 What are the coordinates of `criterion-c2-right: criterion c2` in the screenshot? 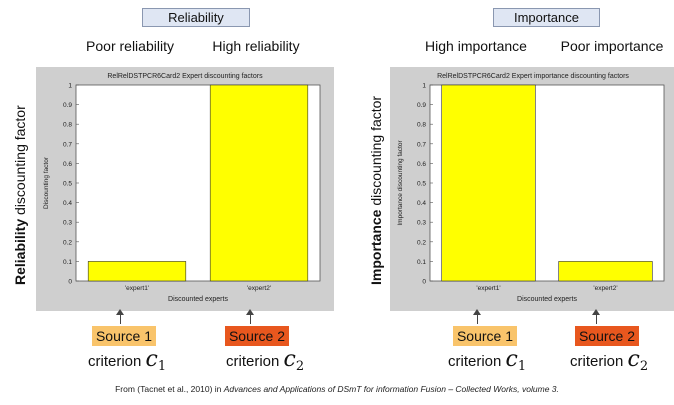 It's located at (609, 360).